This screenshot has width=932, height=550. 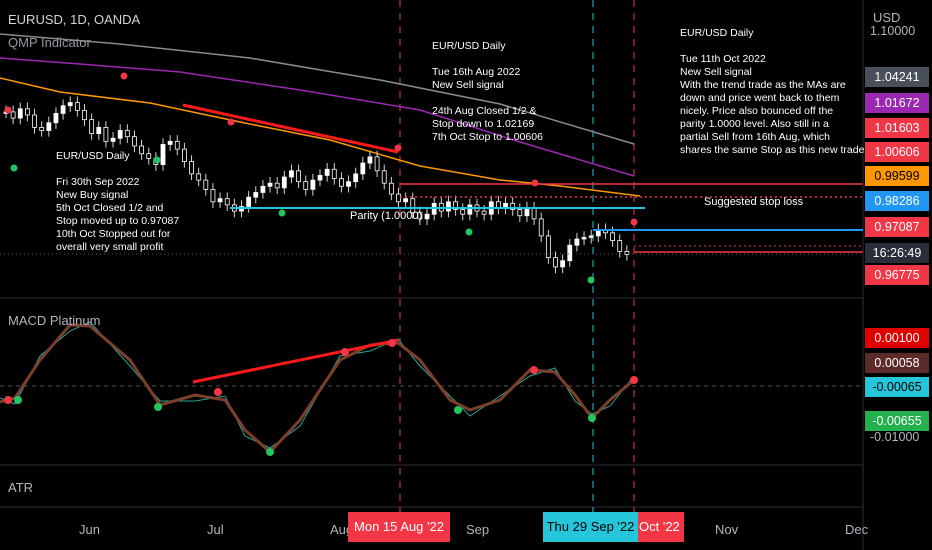 I want to click on macd-label-low: -0.00655, so click(x=897, y=421).